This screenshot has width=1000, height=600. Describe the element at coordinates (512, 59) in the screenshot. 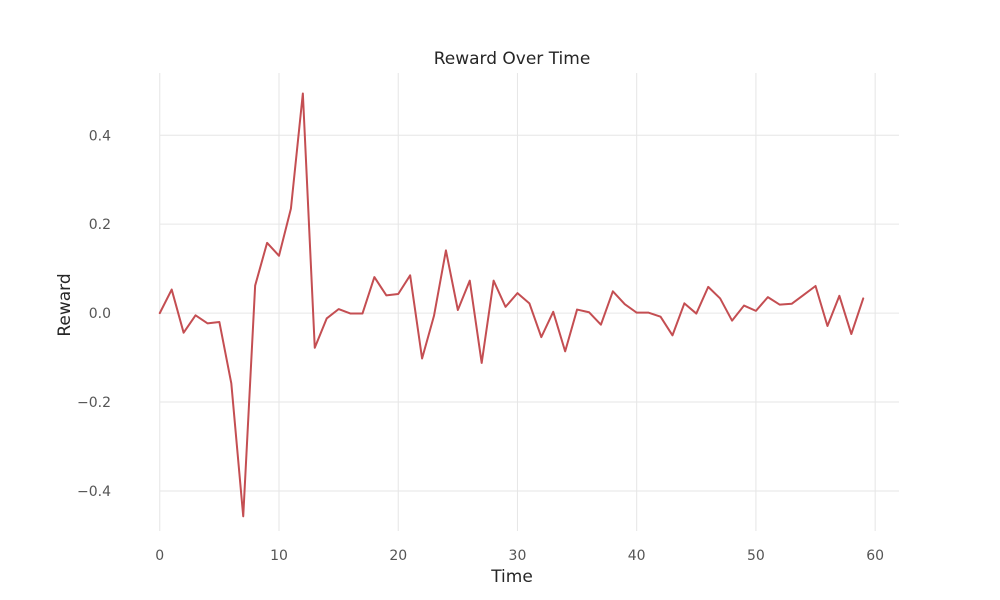

I see `chart-title: Reward Over Time` at that location.